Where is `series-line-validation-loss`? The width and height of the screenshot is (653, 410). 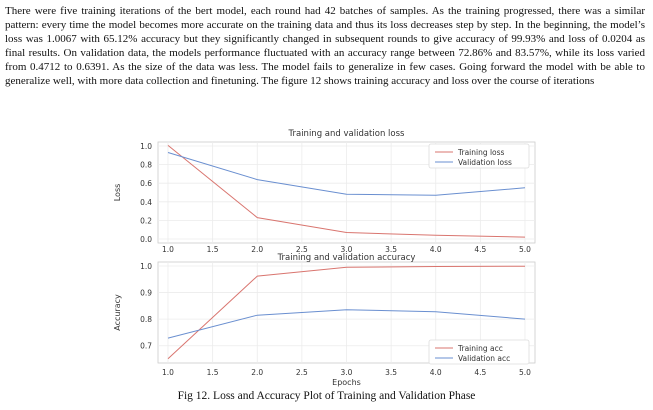 series-line-validation-loss is located at coordinates (346, 174).